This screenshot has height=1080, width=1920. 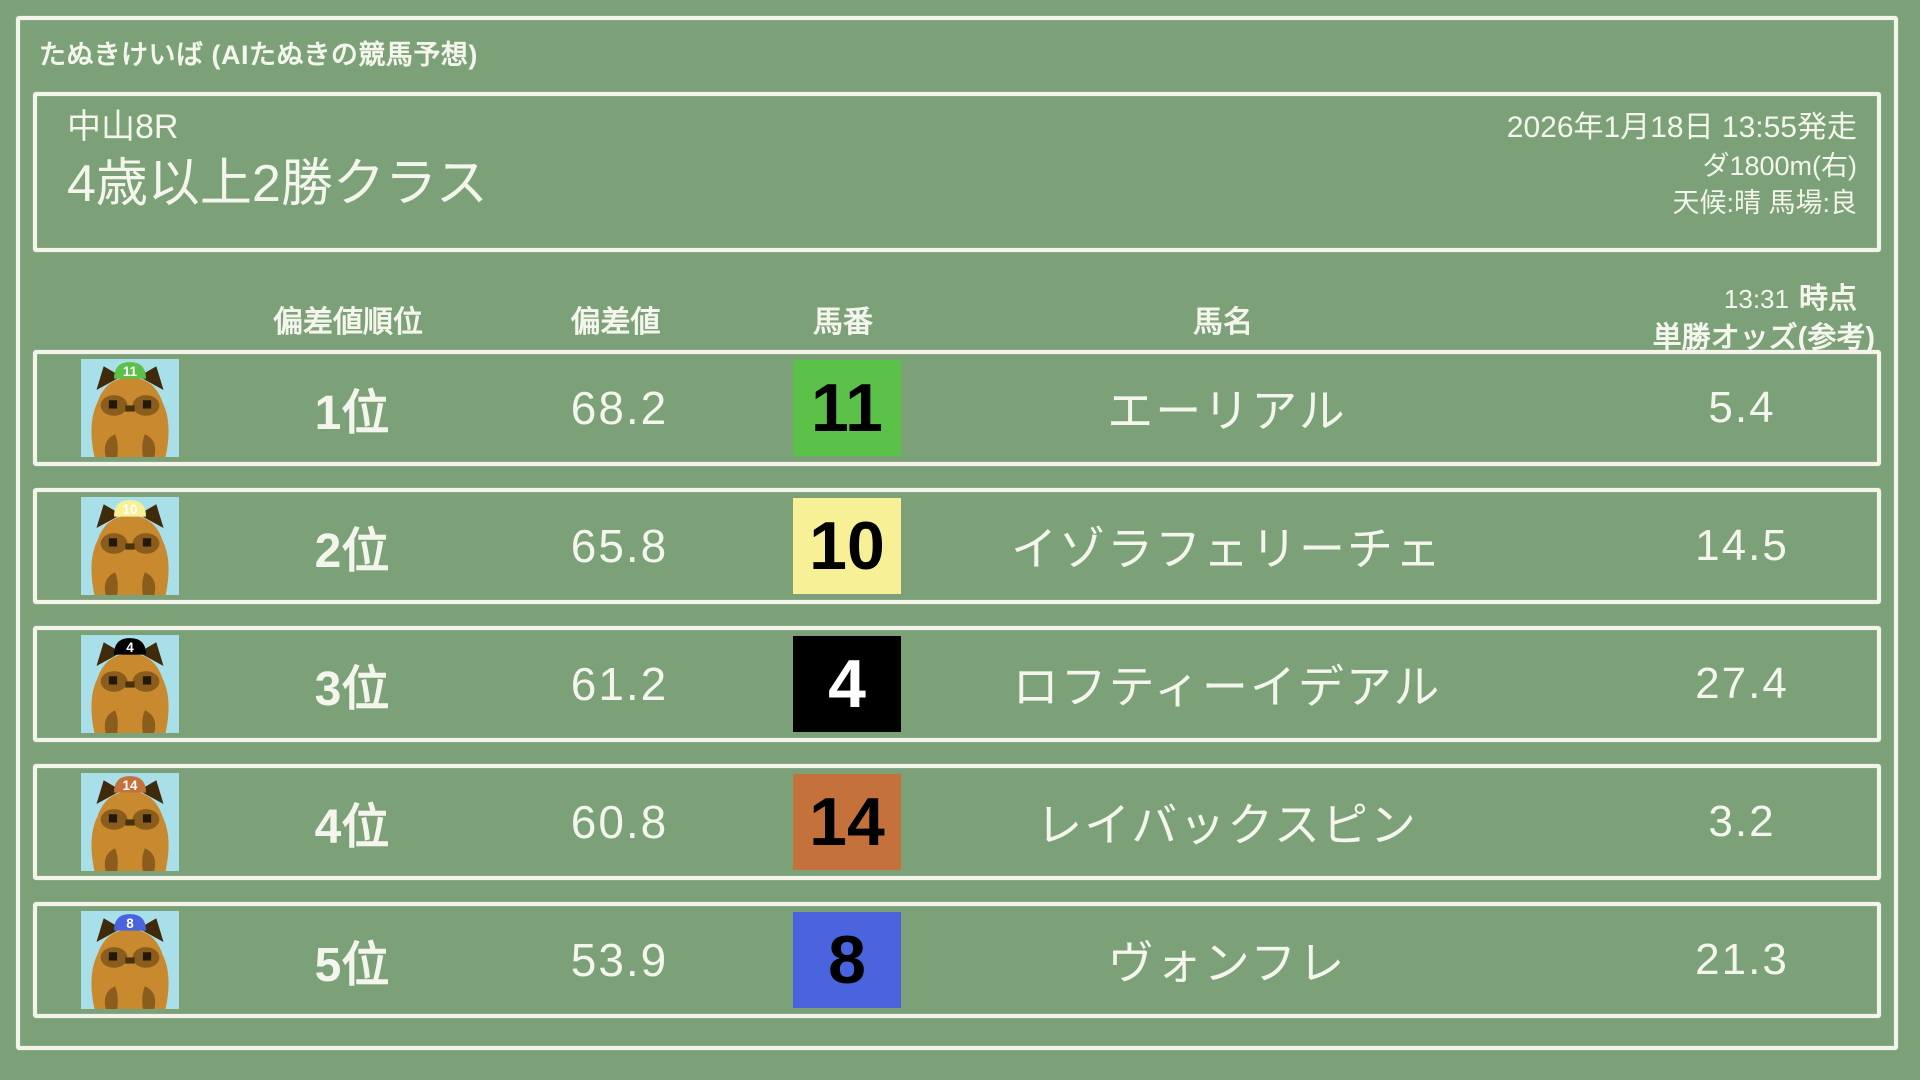 I want to click on deviation-value: 65.8, so click(x=619, y=546).